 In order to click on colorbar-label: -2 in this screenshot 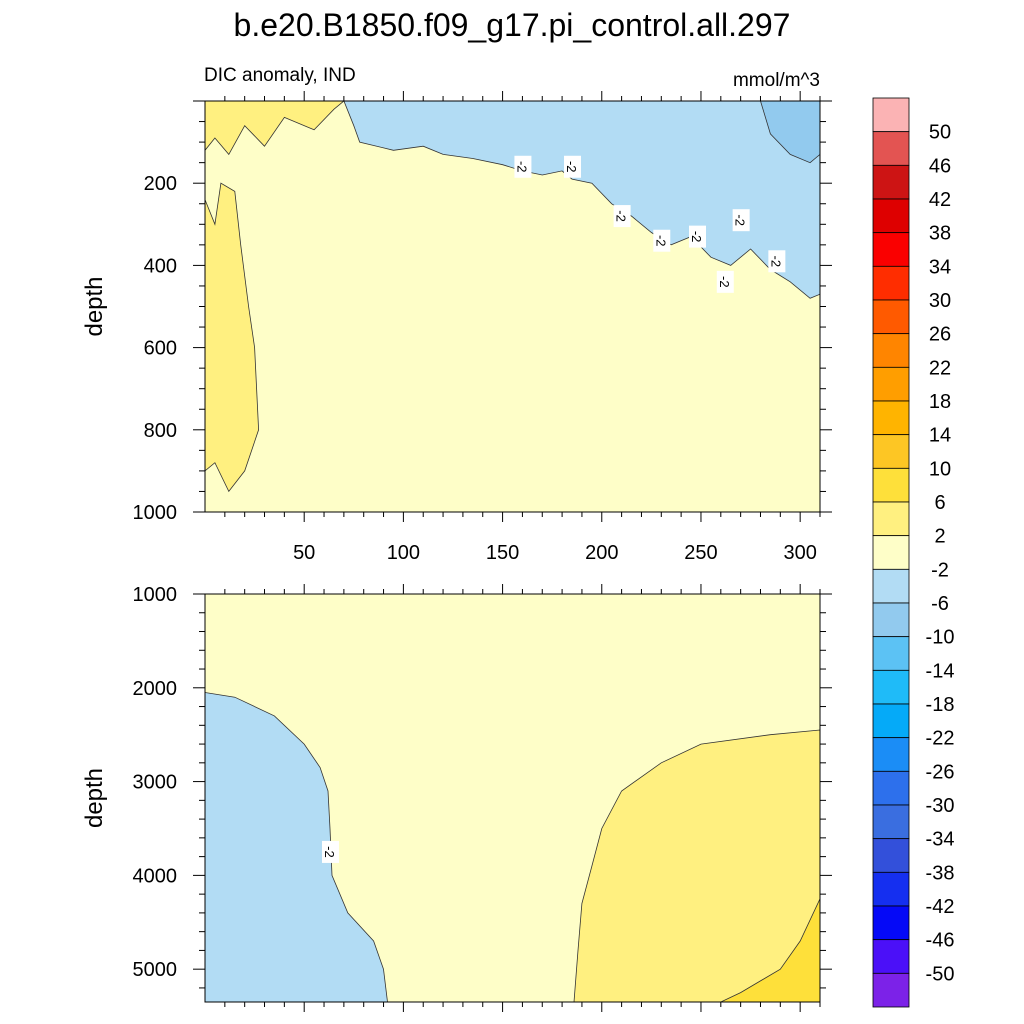, I will do `click(940, 570)`.